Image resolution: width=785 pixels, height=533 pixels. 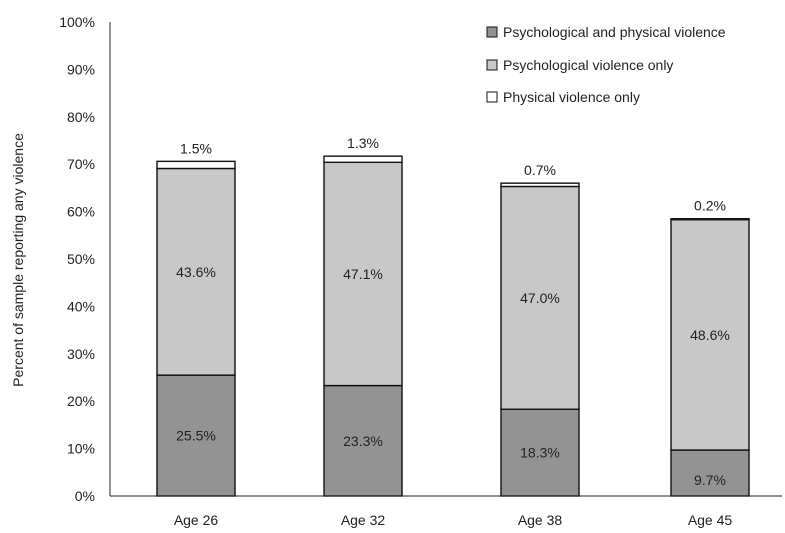 What do you see at coordinates (196, 520) in the screenshot?
I see `x-tick-label: Age 26` at bounding box center [196, 520].